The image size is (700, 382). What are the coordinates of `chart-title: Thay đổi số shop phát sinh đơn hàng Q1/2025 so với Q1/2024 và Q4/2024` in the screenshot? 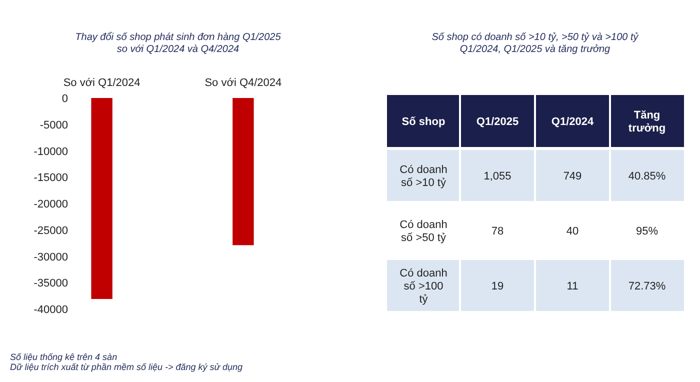 It's located at (178, 43).